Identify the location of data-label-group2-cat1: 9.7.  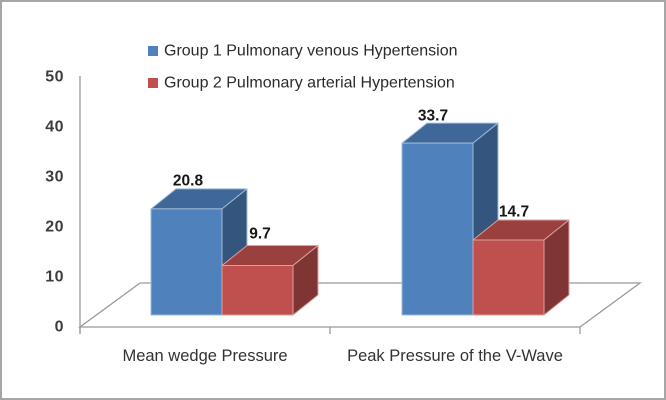
(260, 234).